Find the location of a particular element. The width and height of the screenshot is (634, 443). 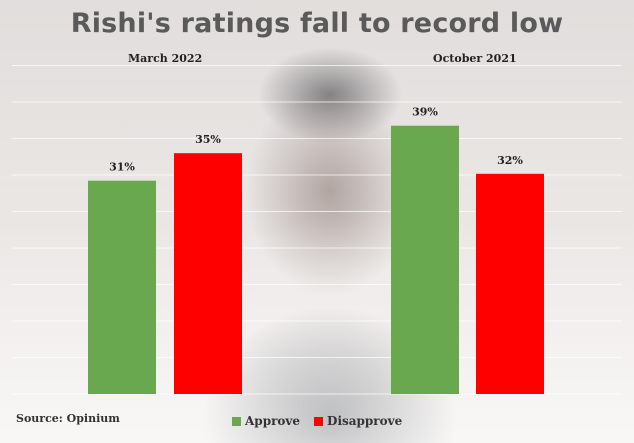

source-note: Source: Opinium is located at coordinates (68, 418).